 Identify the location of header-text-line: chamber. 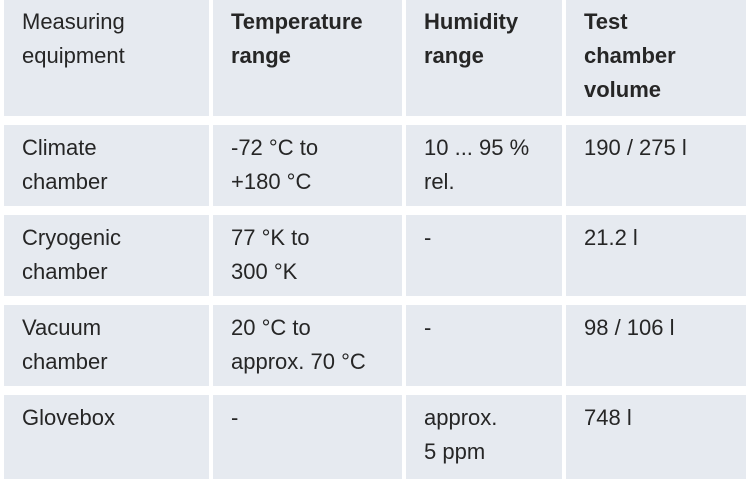
(630, 55).